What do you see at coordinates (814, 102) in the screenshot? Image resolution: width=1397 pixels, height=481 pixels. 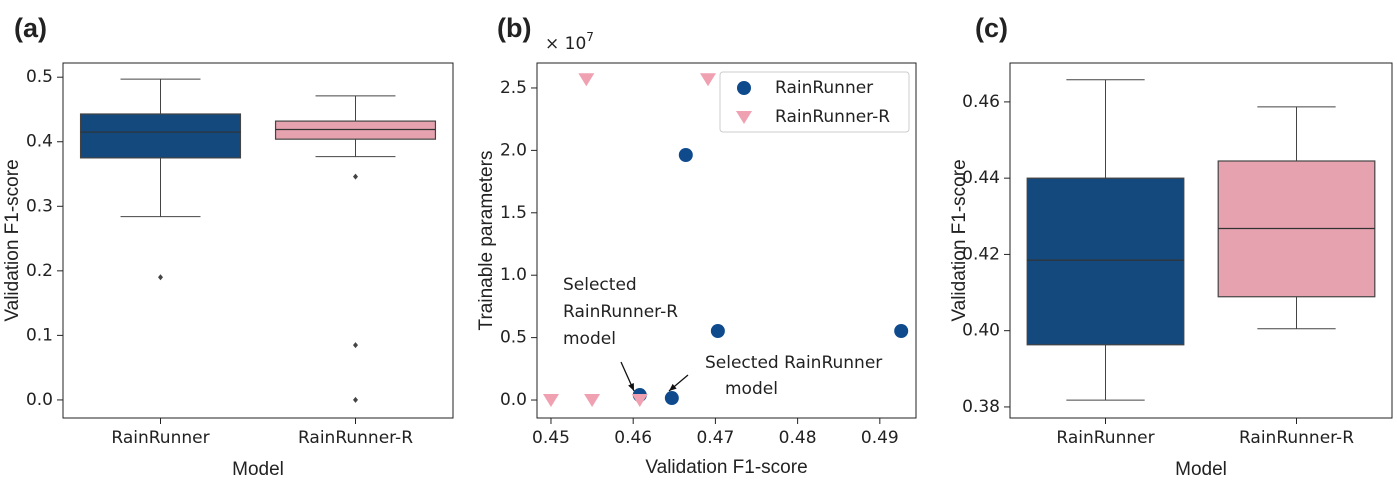 I see `legend-box` at bounding box center [814, 102].